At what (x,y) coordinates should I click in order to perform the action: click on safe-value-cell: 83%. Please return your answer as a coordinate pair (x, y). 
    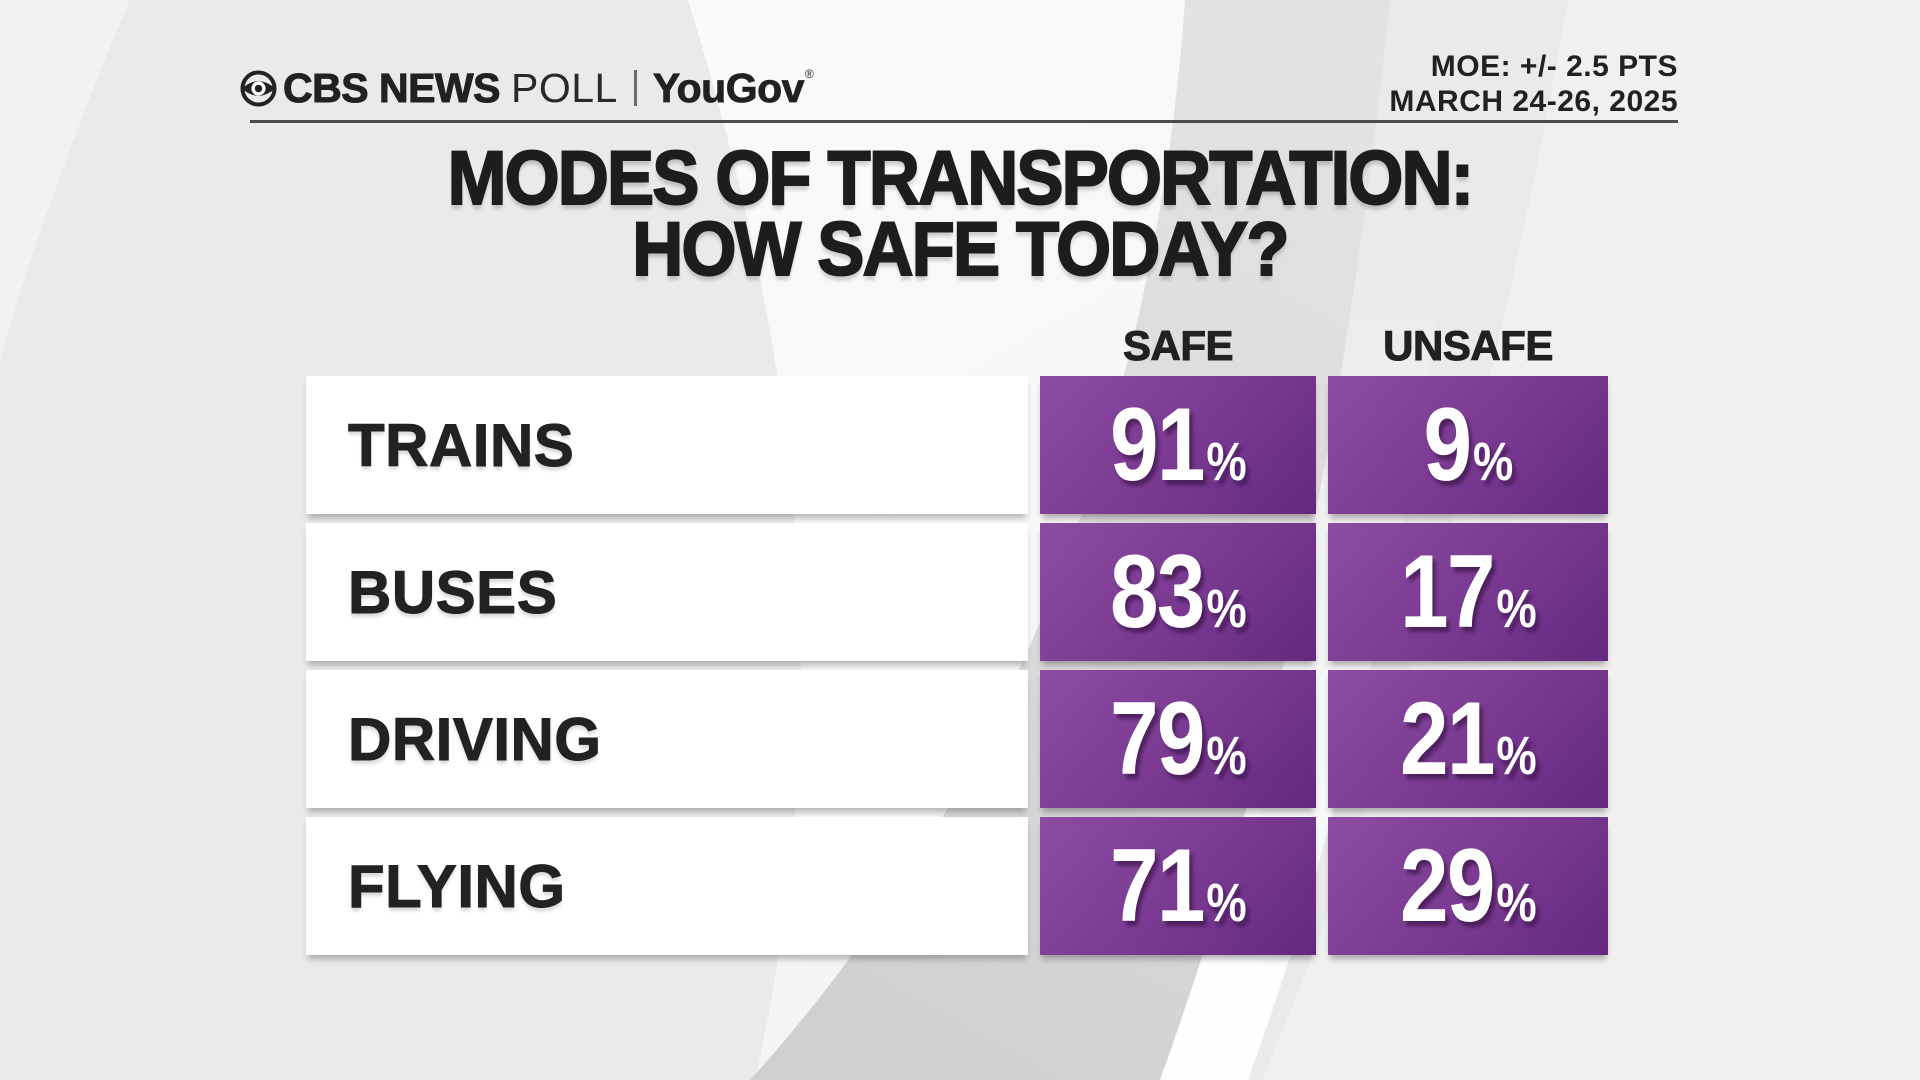
    Looking at the image, I should click on (1178, 592).